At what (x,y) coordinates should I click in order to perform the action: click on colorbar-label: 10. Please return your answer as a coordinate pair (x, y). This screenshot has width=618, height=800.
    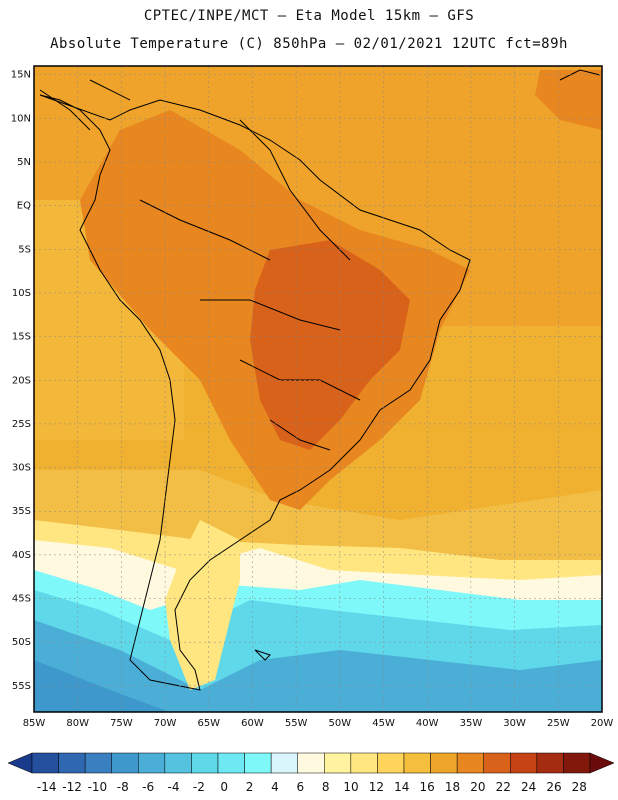
    Looking at the image, I should click on (350, 787).